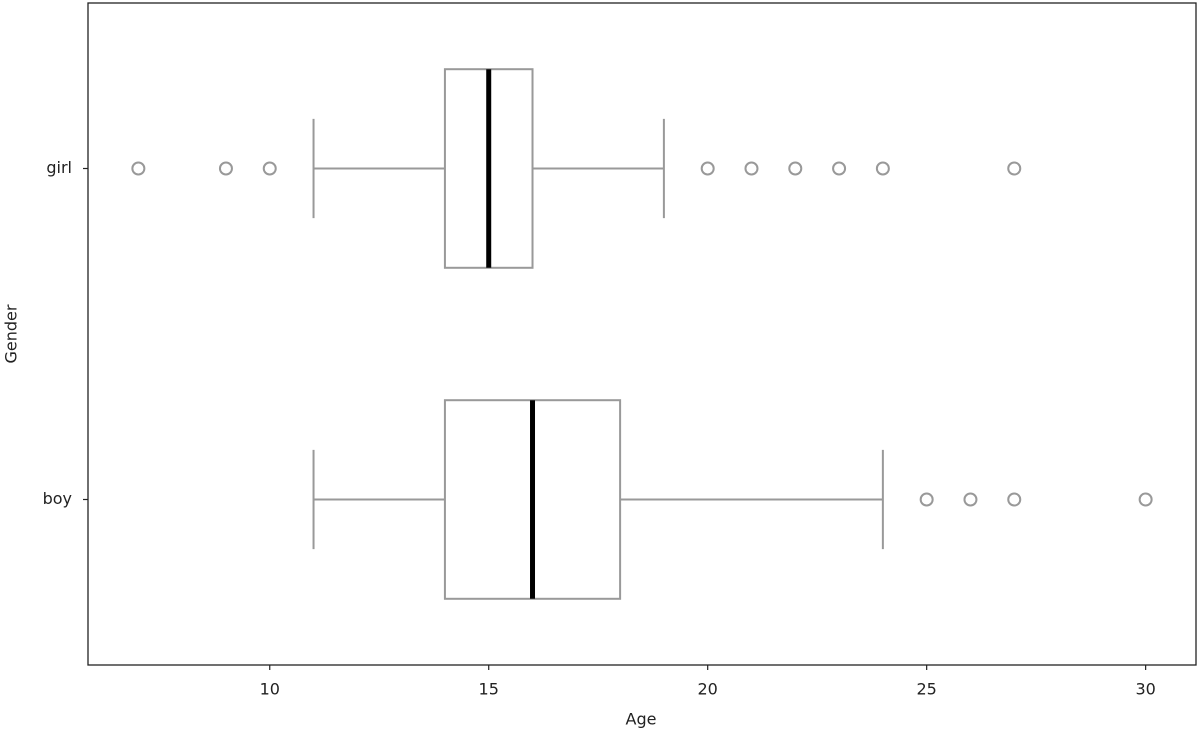  I want to click on x-tick-label: 15, so click(489, 689).